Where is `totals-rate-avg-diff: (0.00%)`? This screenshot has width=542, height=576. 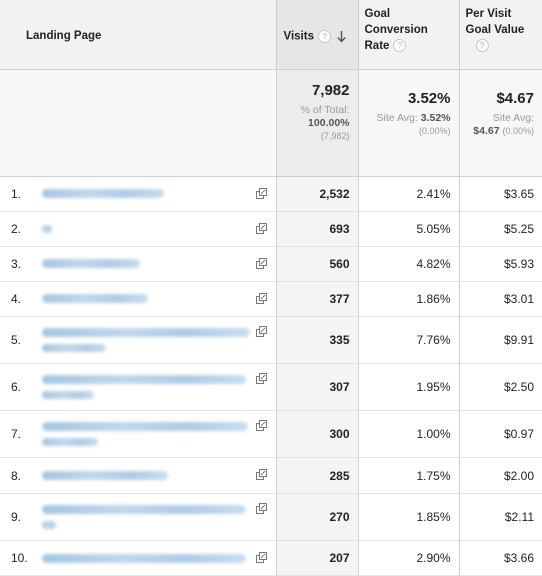 totals-rate-avg-diff: (0.00%) is located at coordinates (434, 131).